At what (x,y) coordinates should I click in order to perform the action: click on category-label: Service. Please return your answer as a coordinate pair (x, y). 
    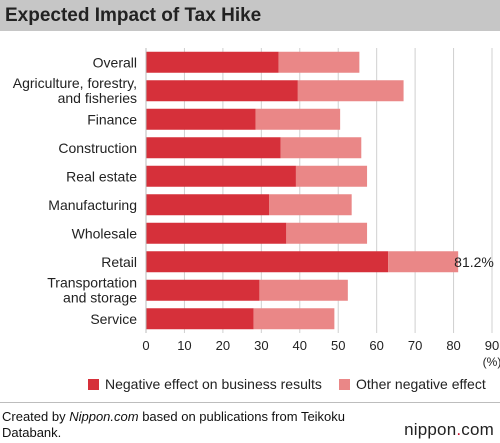
    Looking at the image, I should click on (113, 319).